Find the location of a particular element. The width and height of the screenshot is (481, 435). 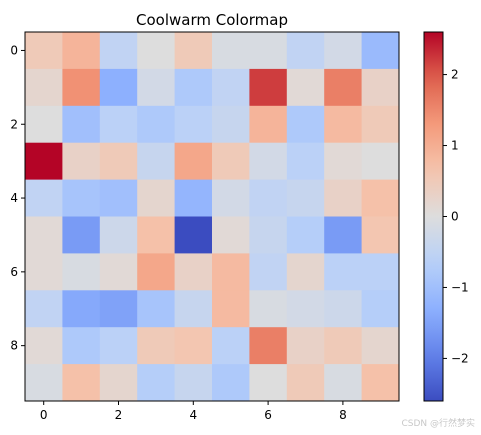

chart-title: Coolwarm Colormap is located at coordinates (212, 20).